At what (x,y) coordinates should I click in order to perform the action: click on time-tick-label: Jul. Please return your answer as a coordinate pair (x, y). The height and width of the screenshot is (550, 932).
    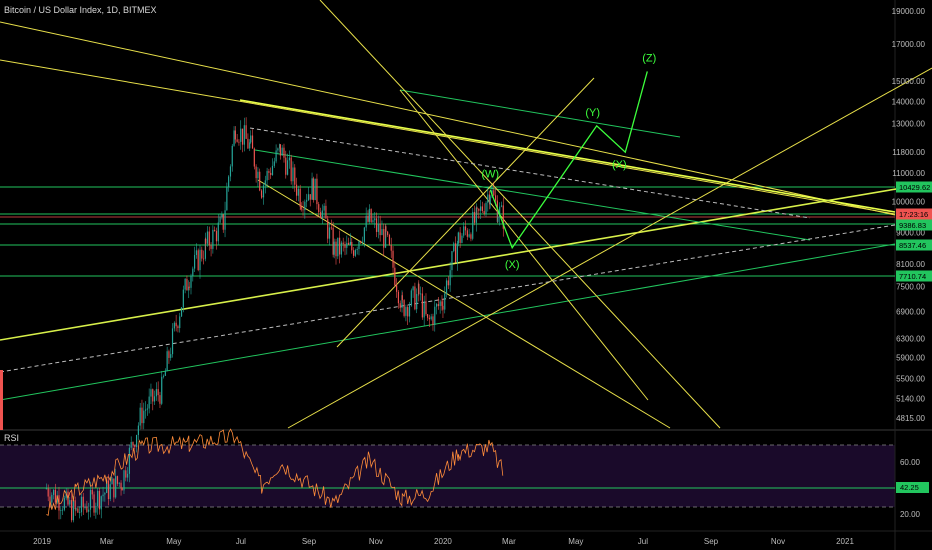
    Looking at the image, I should click on (241, 541).